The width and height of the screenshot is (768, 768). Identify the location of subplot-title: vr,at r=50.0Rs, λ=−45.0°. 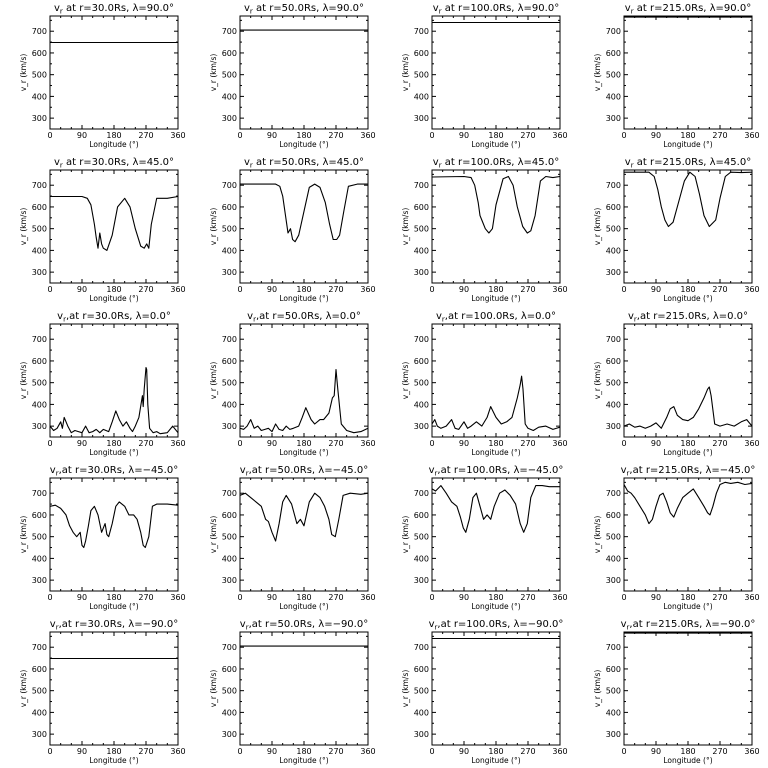
(304, 471).